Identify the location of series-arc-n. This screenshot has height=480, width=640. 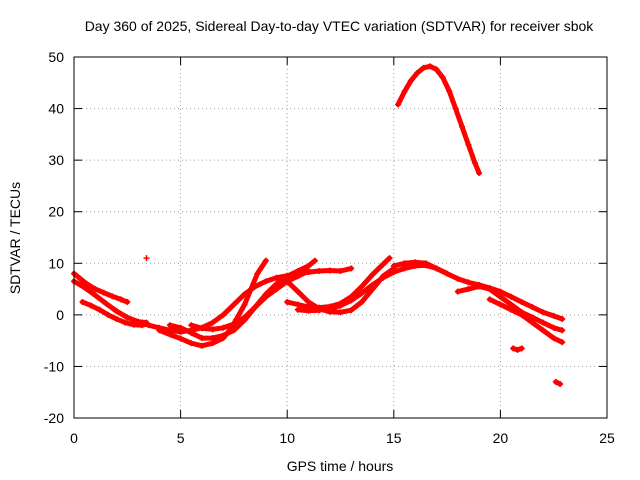
(439, 120).